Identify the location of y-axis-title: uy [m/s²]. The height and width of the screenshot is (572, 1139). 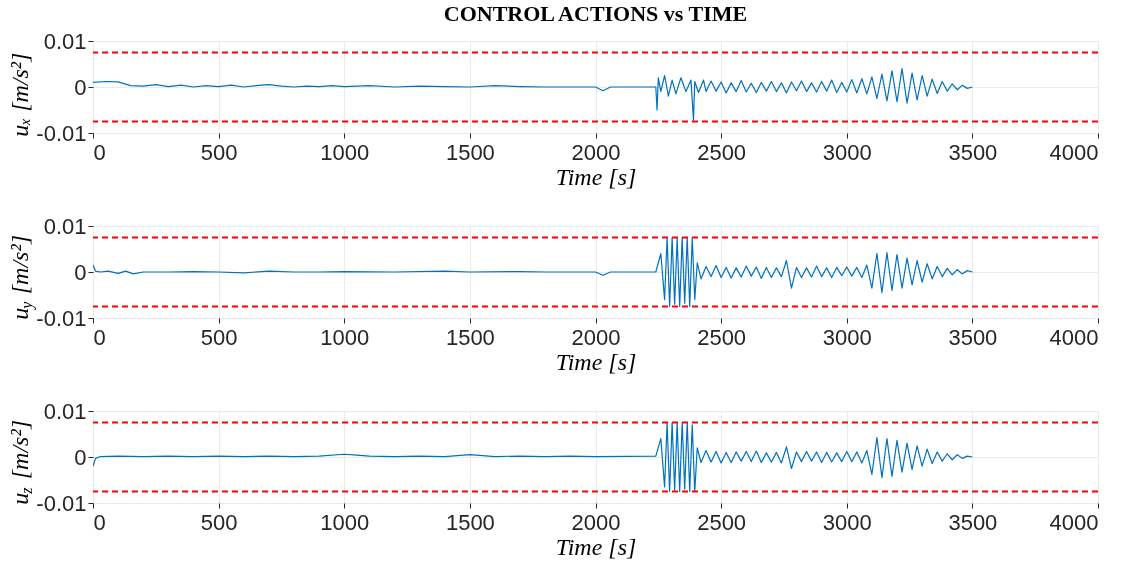
(21, 277).